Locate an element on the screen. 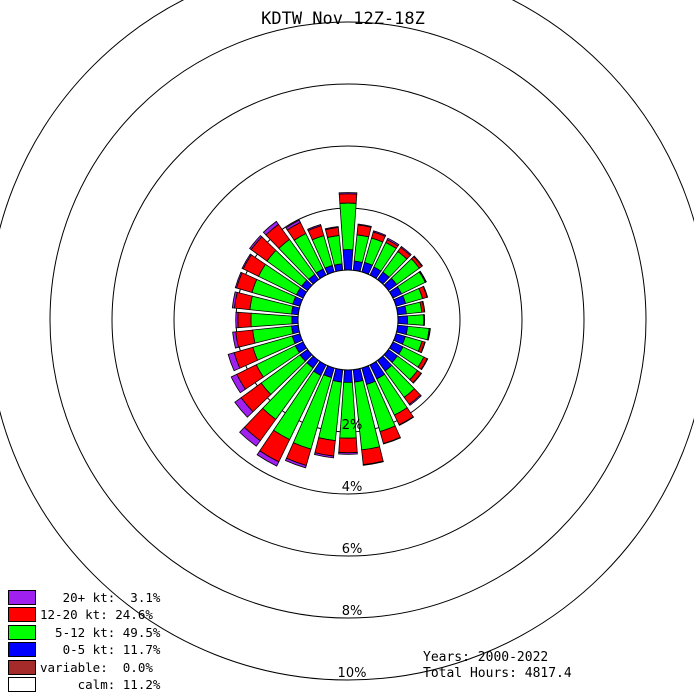  legend-item-20plus: 20+ kt: 3.1% is located at coordinates (84, 597).